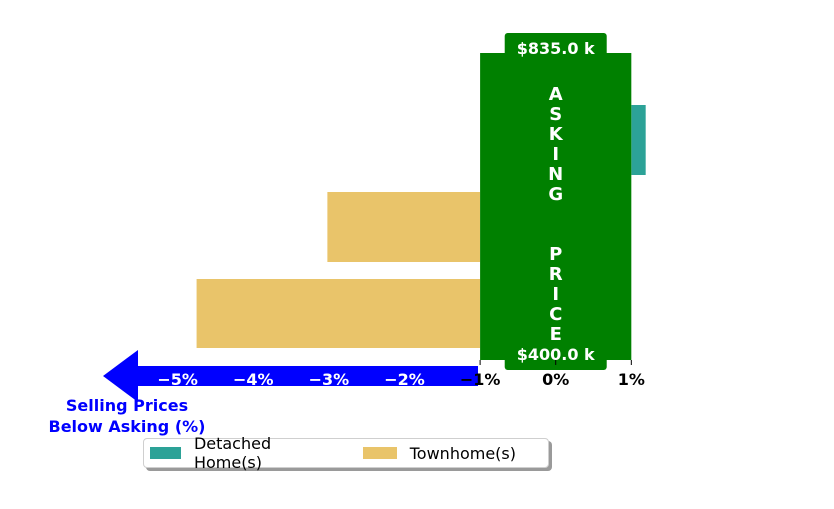 The height and width of the screenshot is (509, 834). What do you see at coordinates (346, 453) in the screenshot?
I see `legend: Detached Home(s) Townhome(s)` at bounding box center [346, 453].